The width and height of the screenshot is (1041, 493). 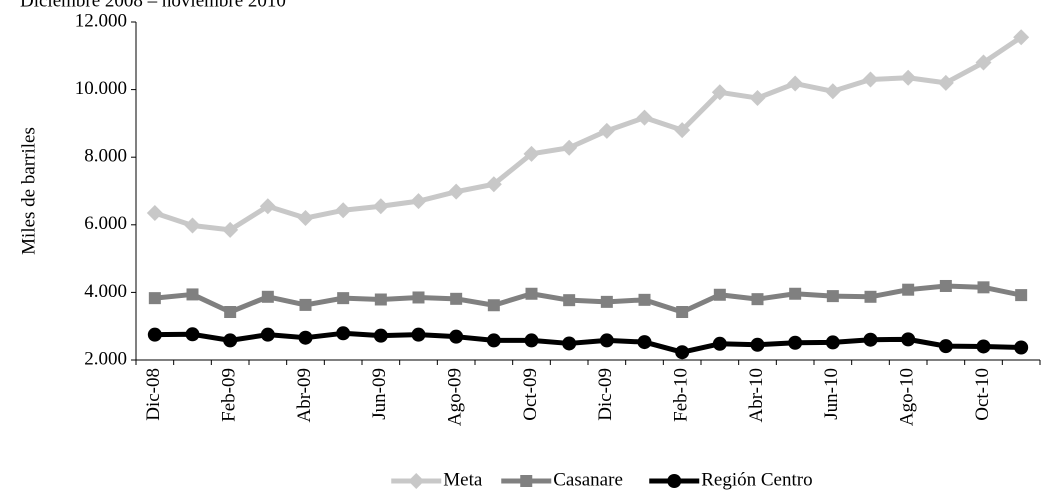 What do you see at coordinates (463, 479) in the screenshot?
I see `legend-label: Meta` at bounding box center [463, 479].